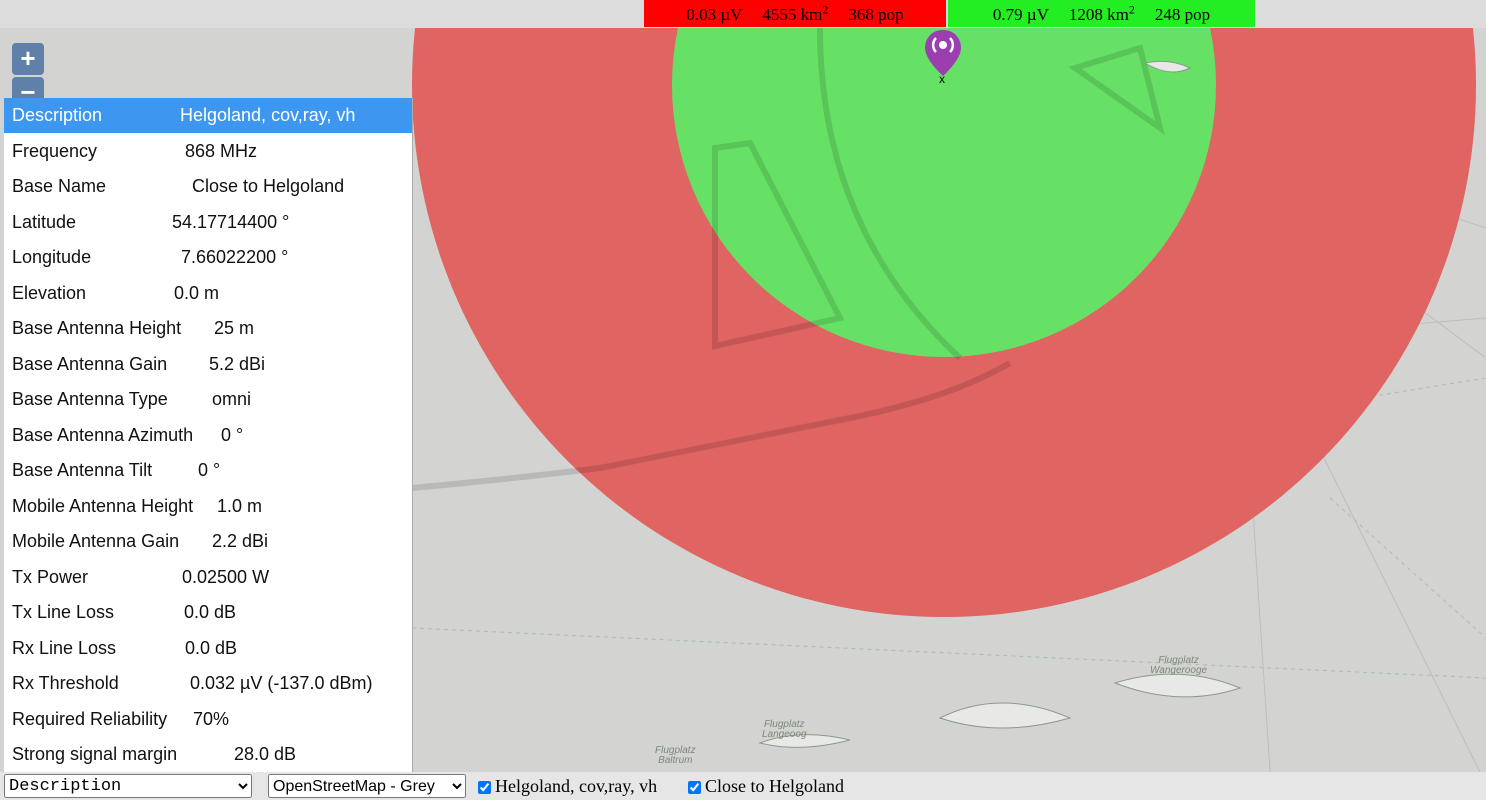 The width and height of the screenshot is (1486, 800). Describe the element at coordinates (103, 434) in the screenshot. I see `row-label: Base Antenna Azimuth` at that location.